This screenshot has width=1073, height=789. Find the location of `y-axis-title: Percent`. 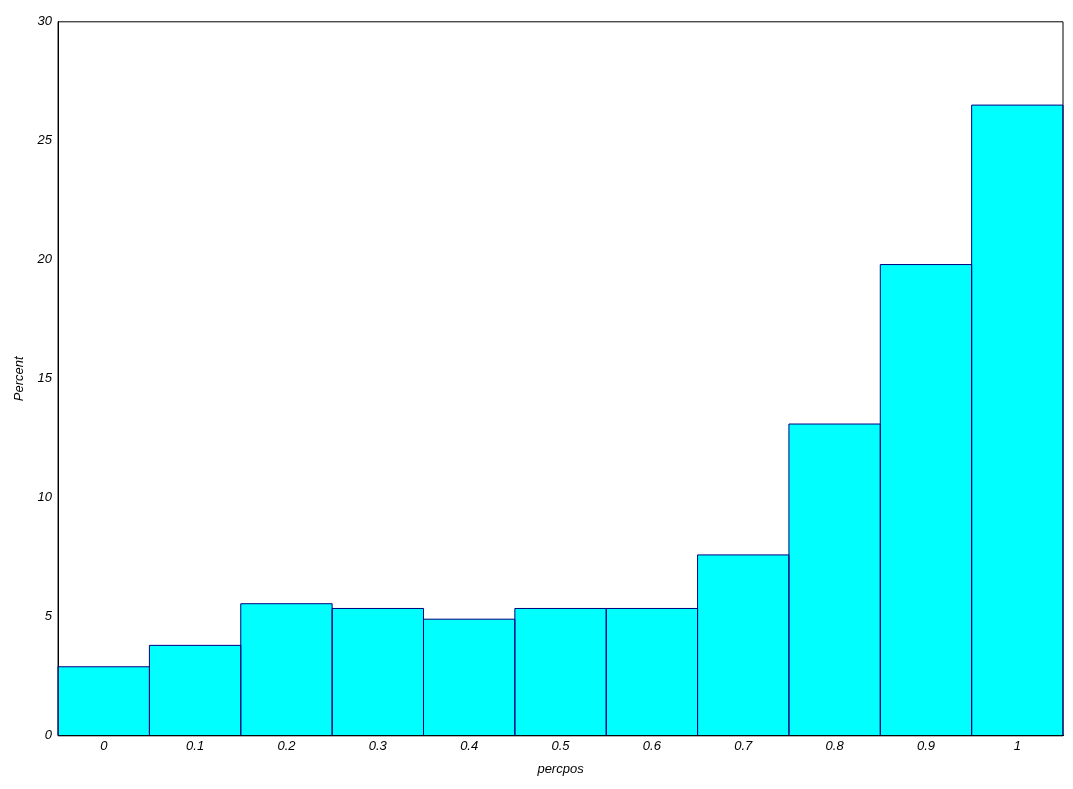

y-axis-title: Percent is located at coordinates (19, 378).